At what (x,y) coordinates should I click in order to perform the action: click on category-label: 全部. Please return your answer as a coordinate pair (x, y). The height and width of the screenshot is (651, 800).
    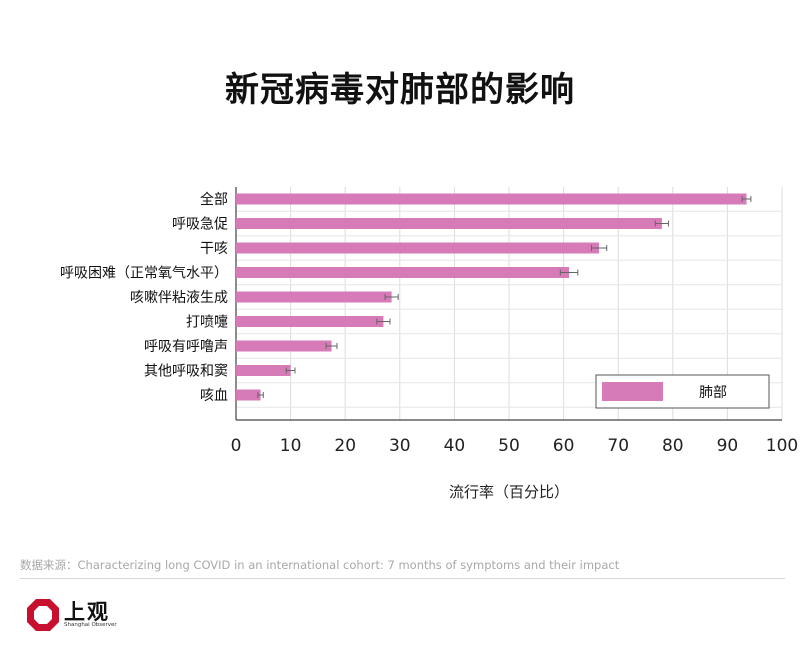
    Looking at the image, I should click on (214, 199).